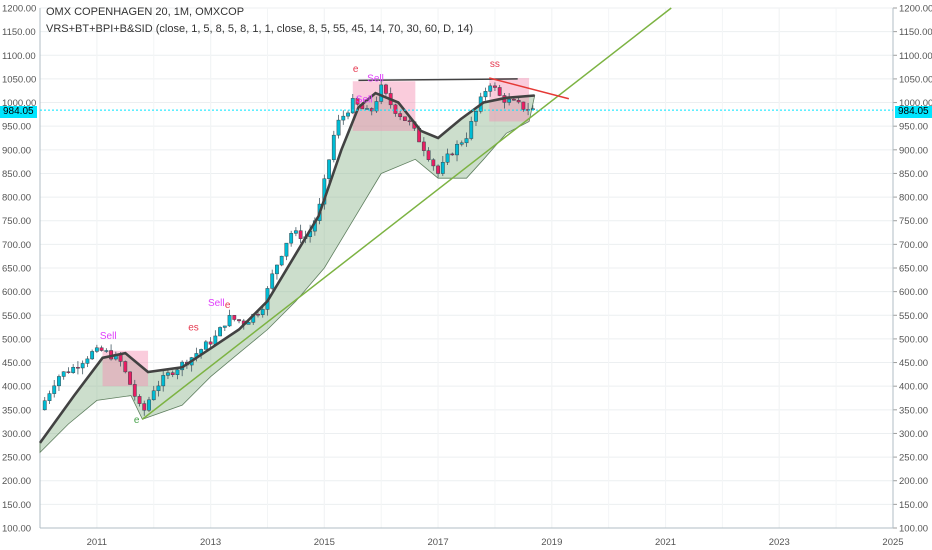 The width and height of the screenshot is (932, 550). What do you see at coordinates (913, 150) in the screenshot?
I see `y-tick-label-right: 900.00` at bounding box center [913, 150].